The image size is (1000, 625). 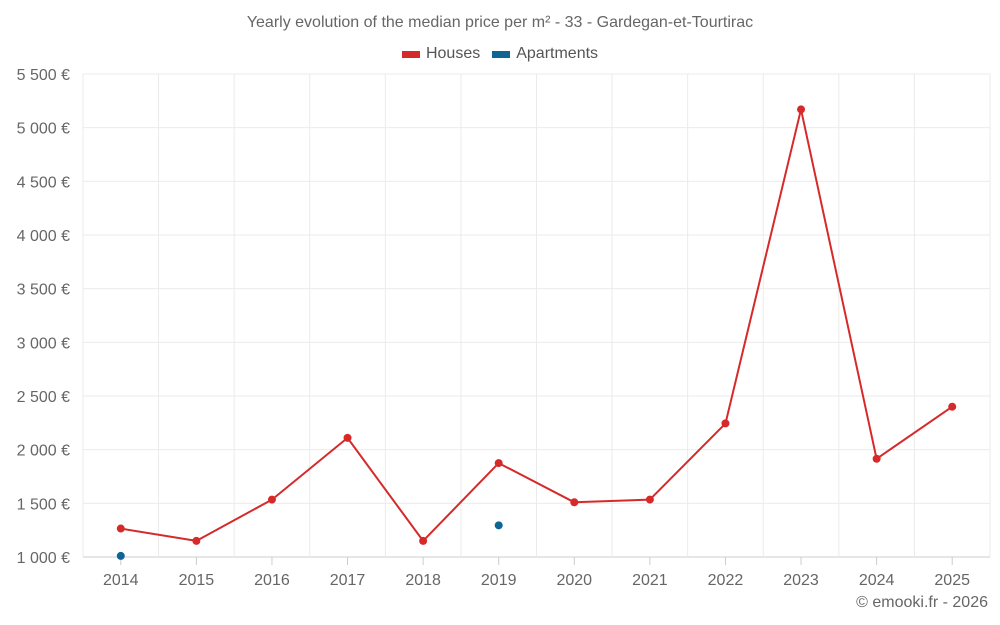 What do you see at coordinates (726, 580) in the screenshot?
I see `x-tick-label: 2022` at bounding box center [726, 580].